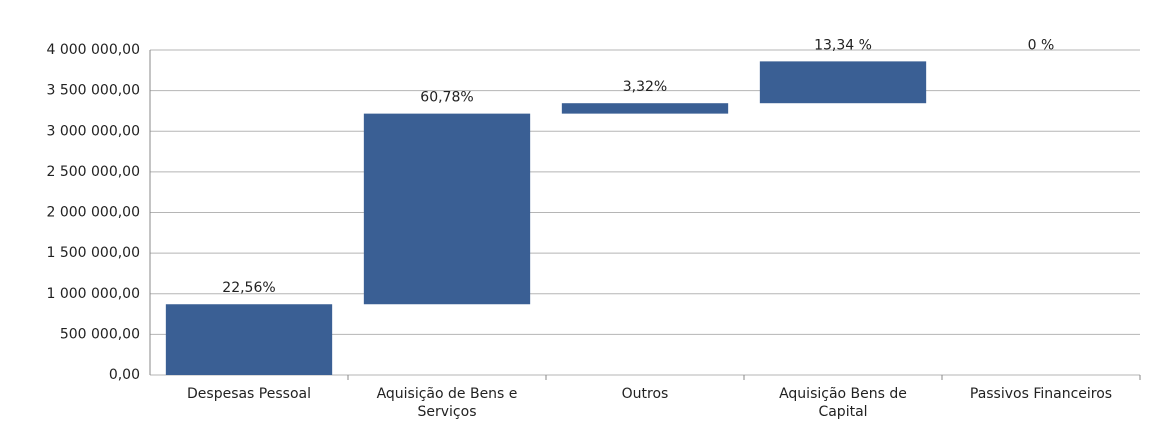 Image resolution: width=1163 pixels, height=423 pixels. Describe the element at coordinates (124, 375) in the screenshot. I see `y-tick-label: 0,00` at that location.